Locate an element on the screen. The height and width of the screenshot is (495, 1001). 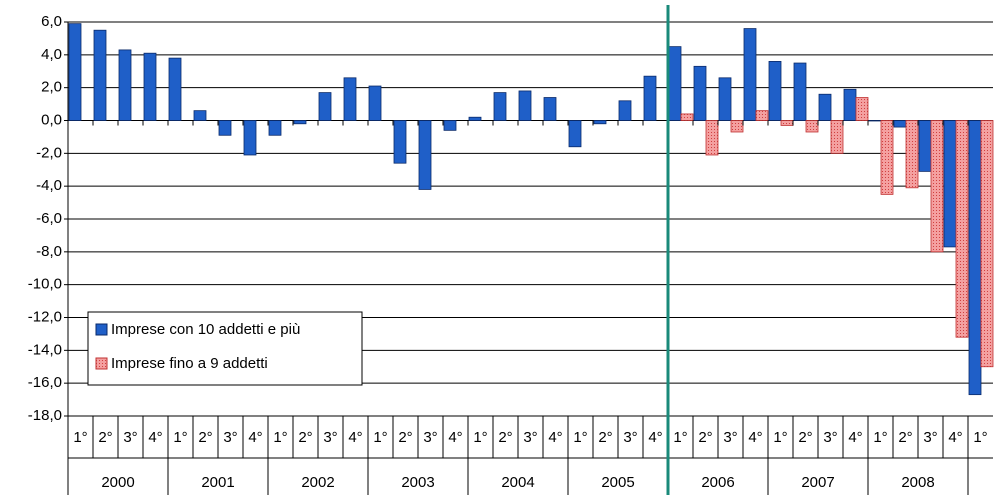
year-label: 2000 is located at coordinates (117, 482).